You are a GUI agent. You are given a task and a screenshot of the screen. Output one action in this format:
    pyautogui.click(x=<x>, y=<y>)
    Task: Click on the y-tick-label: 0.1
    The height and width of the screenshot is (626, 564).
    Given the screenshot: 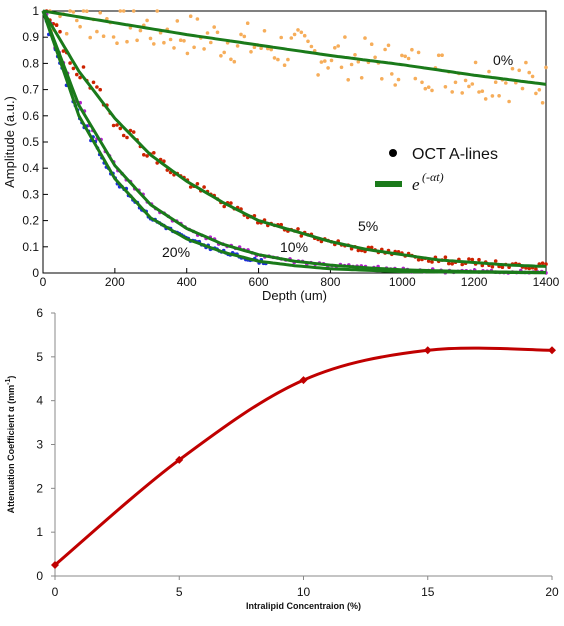 What is the action you would take?
    pyautogui.click(x=30, y=247)
    